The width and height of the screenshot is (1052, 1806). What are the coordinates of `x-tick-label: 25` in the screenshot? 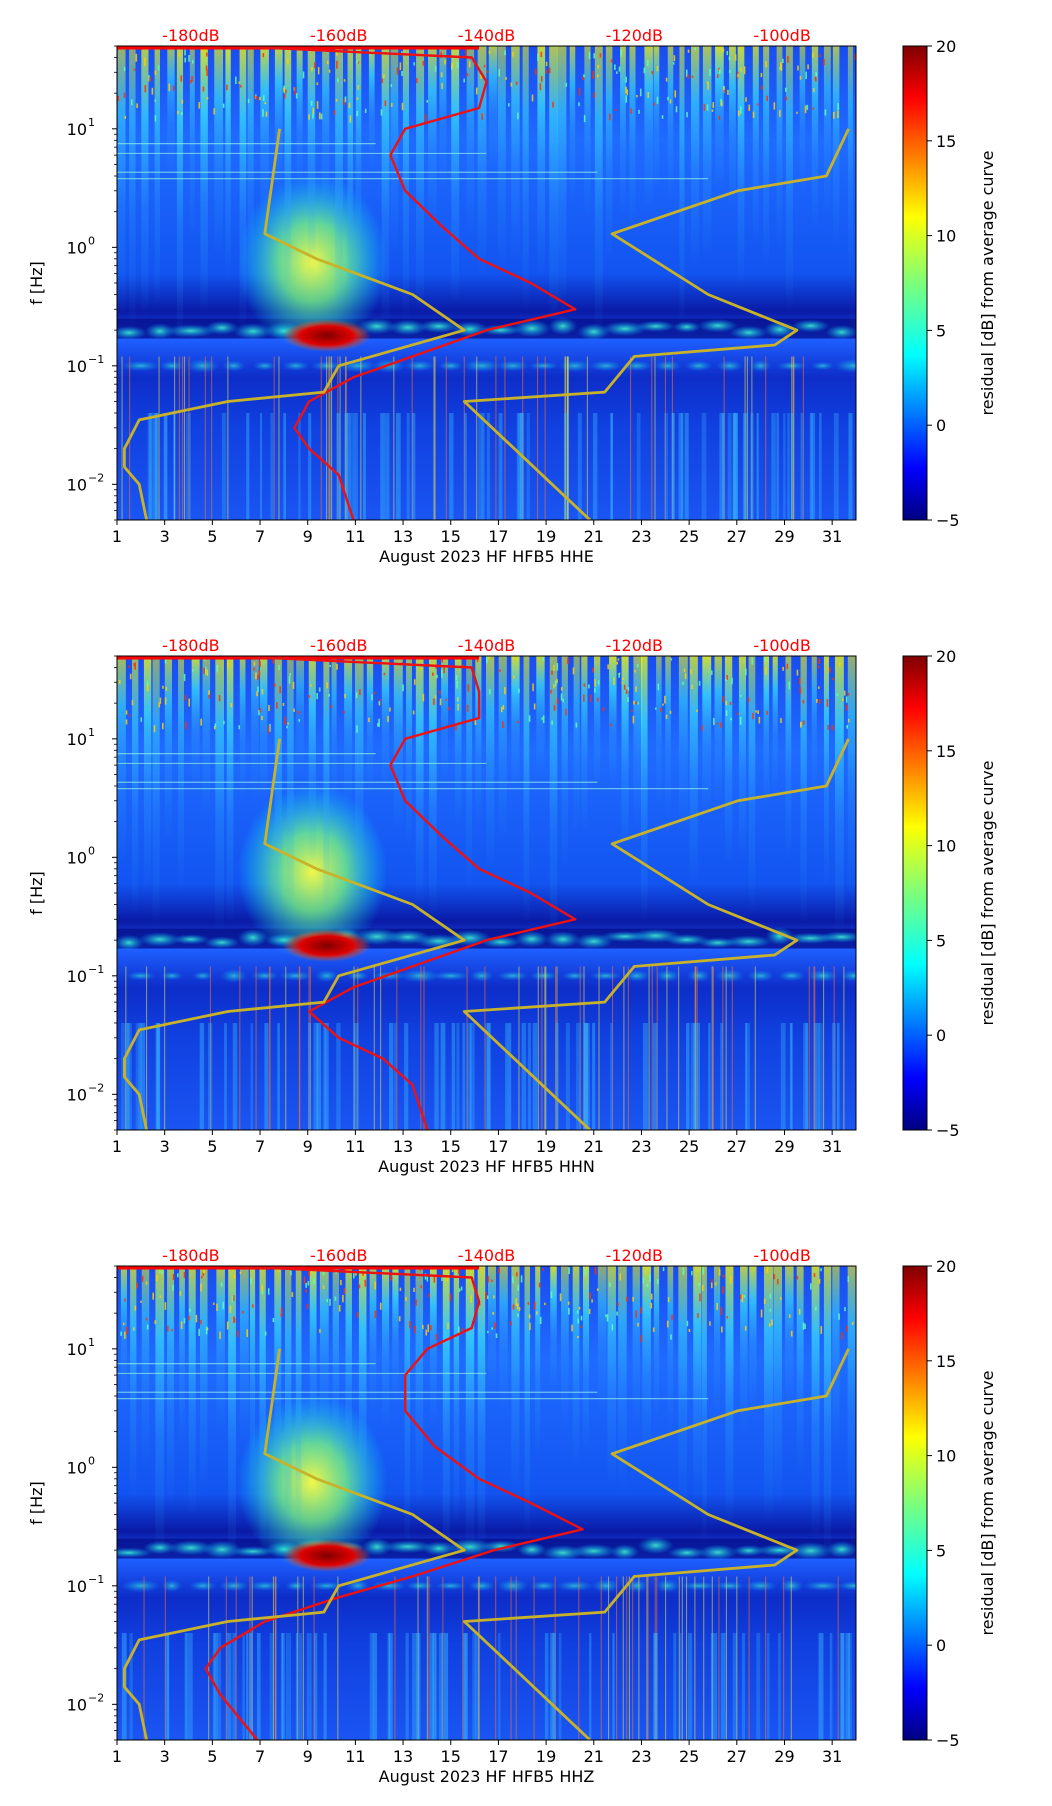 It's located at (689, 536).